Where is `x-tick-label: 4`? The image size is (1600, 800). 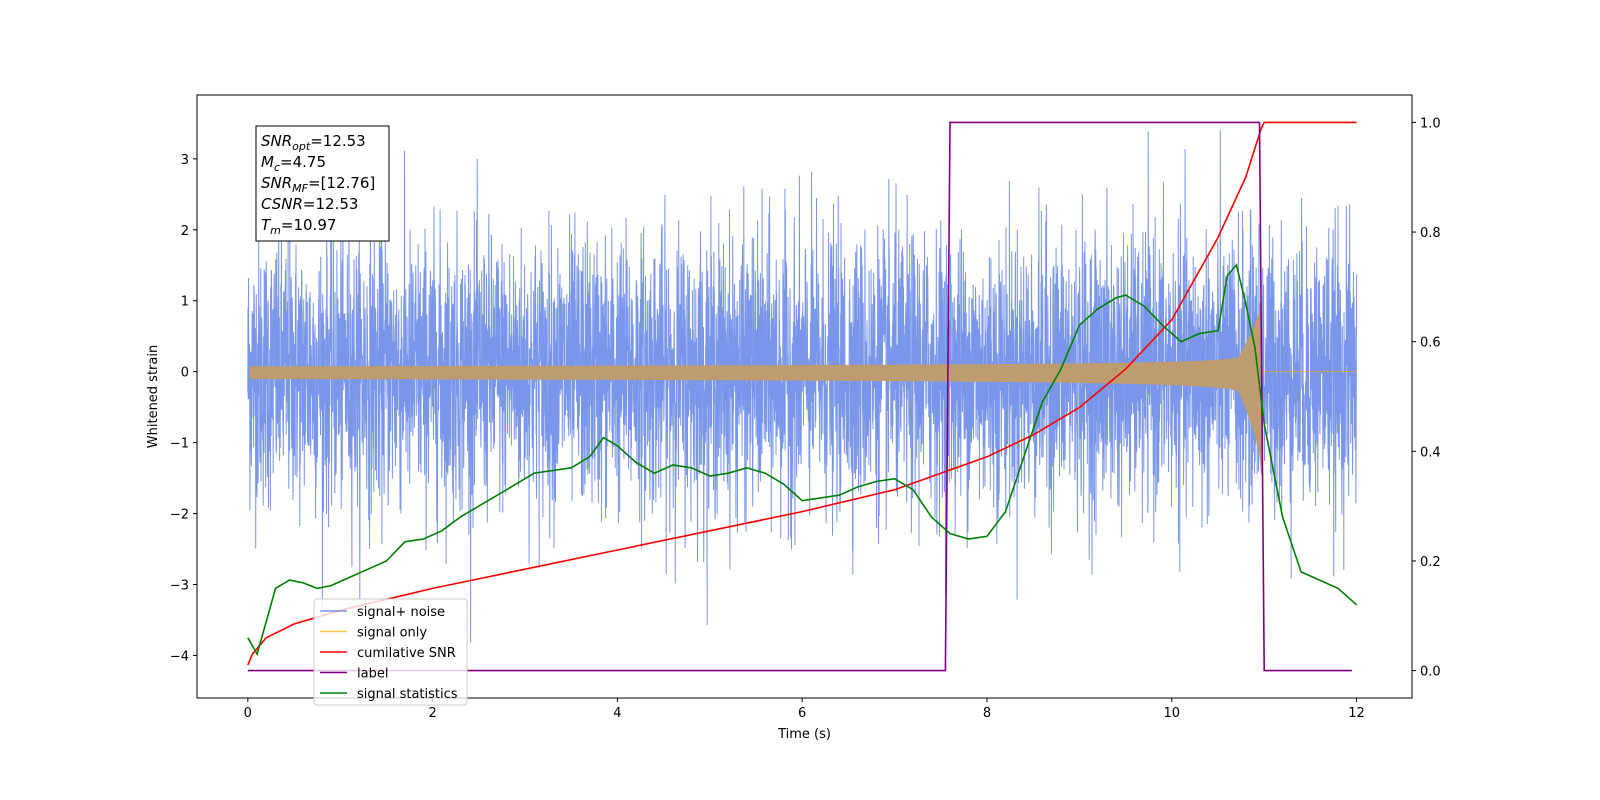
x-tick-label: 4 is located at coordinates (617, 713).